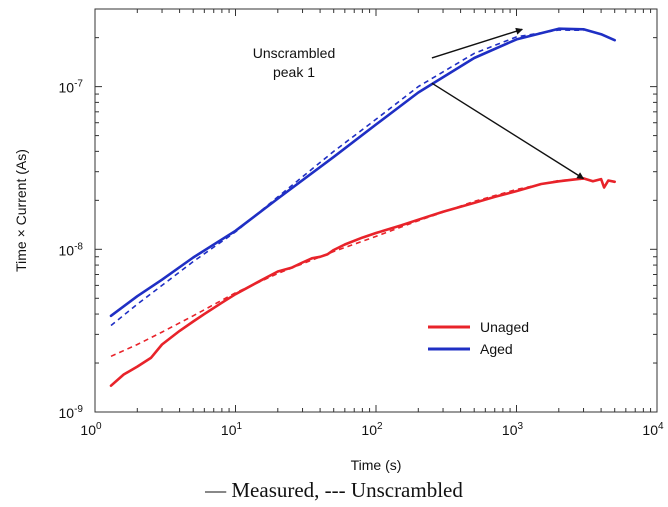 This screenshot has width=668, height=507. I want to click on x-tick-label: 10², so click(372, 429).